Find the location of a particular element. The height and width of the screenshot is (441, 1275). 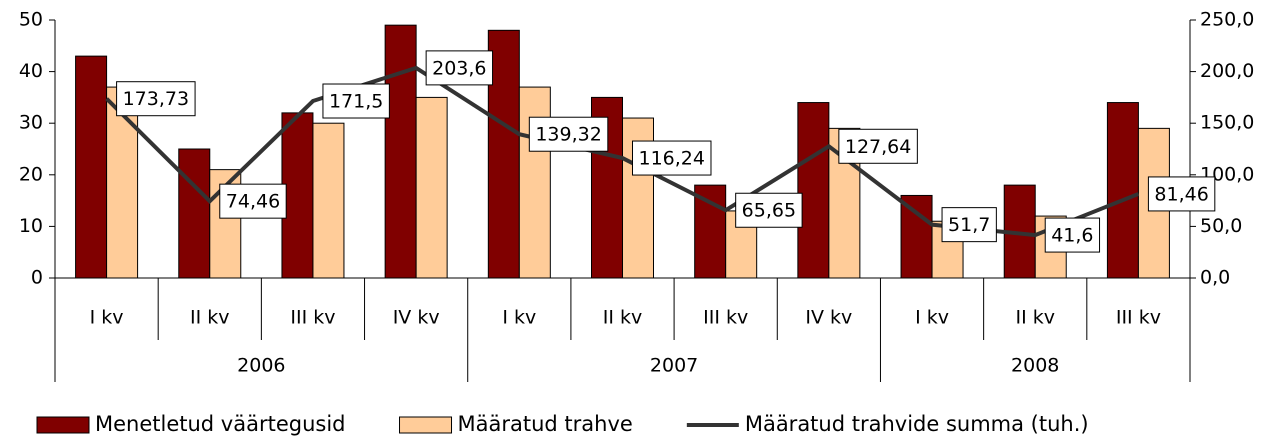

legend-label: Määratud trahvide summa (tuh.) is located at coordinates (917, 424).